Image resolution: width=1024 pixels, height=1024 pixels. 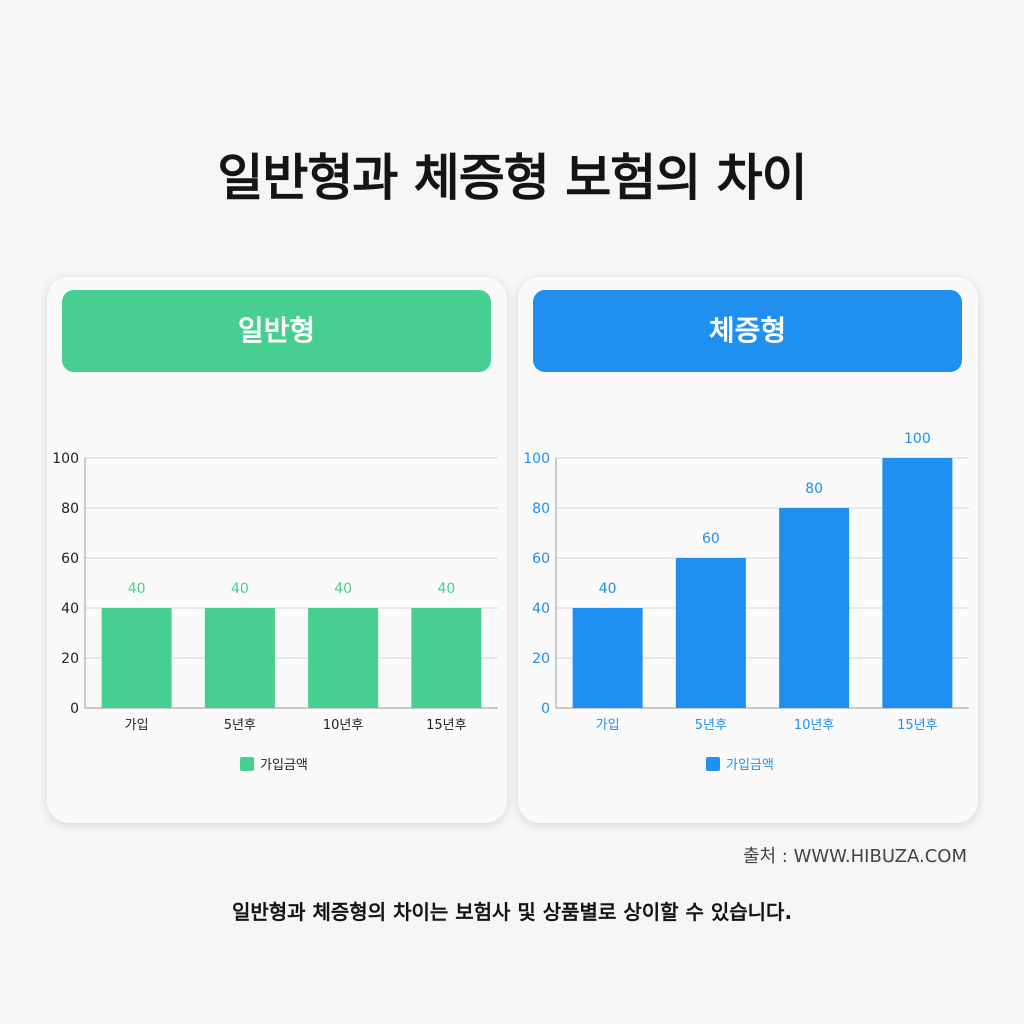 I want to click on footnote-text: 일반형과 체증형의 차이는 보험사 및 상품별로 상이할 수 있습니다., so click(x=512, y=912).